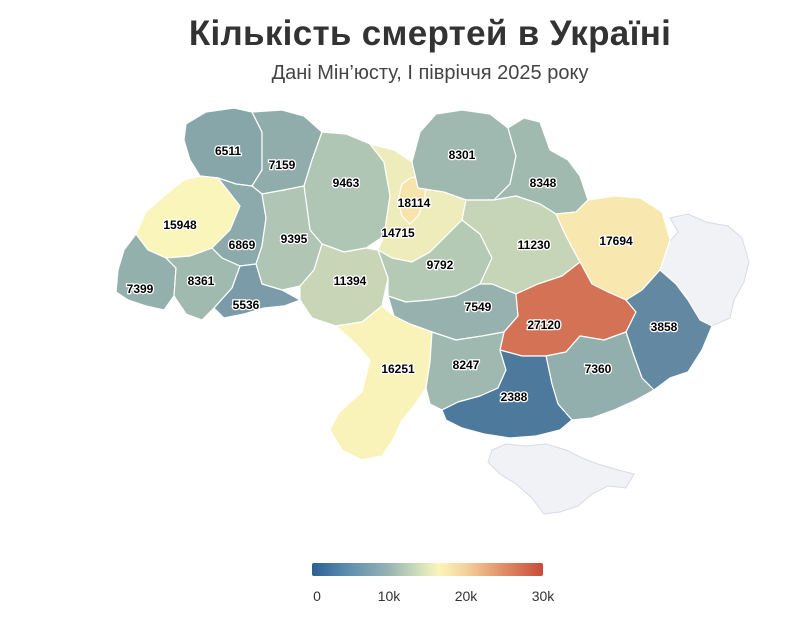  I want to click on region-label-zakarpattia: 7399, so click(140, 289).